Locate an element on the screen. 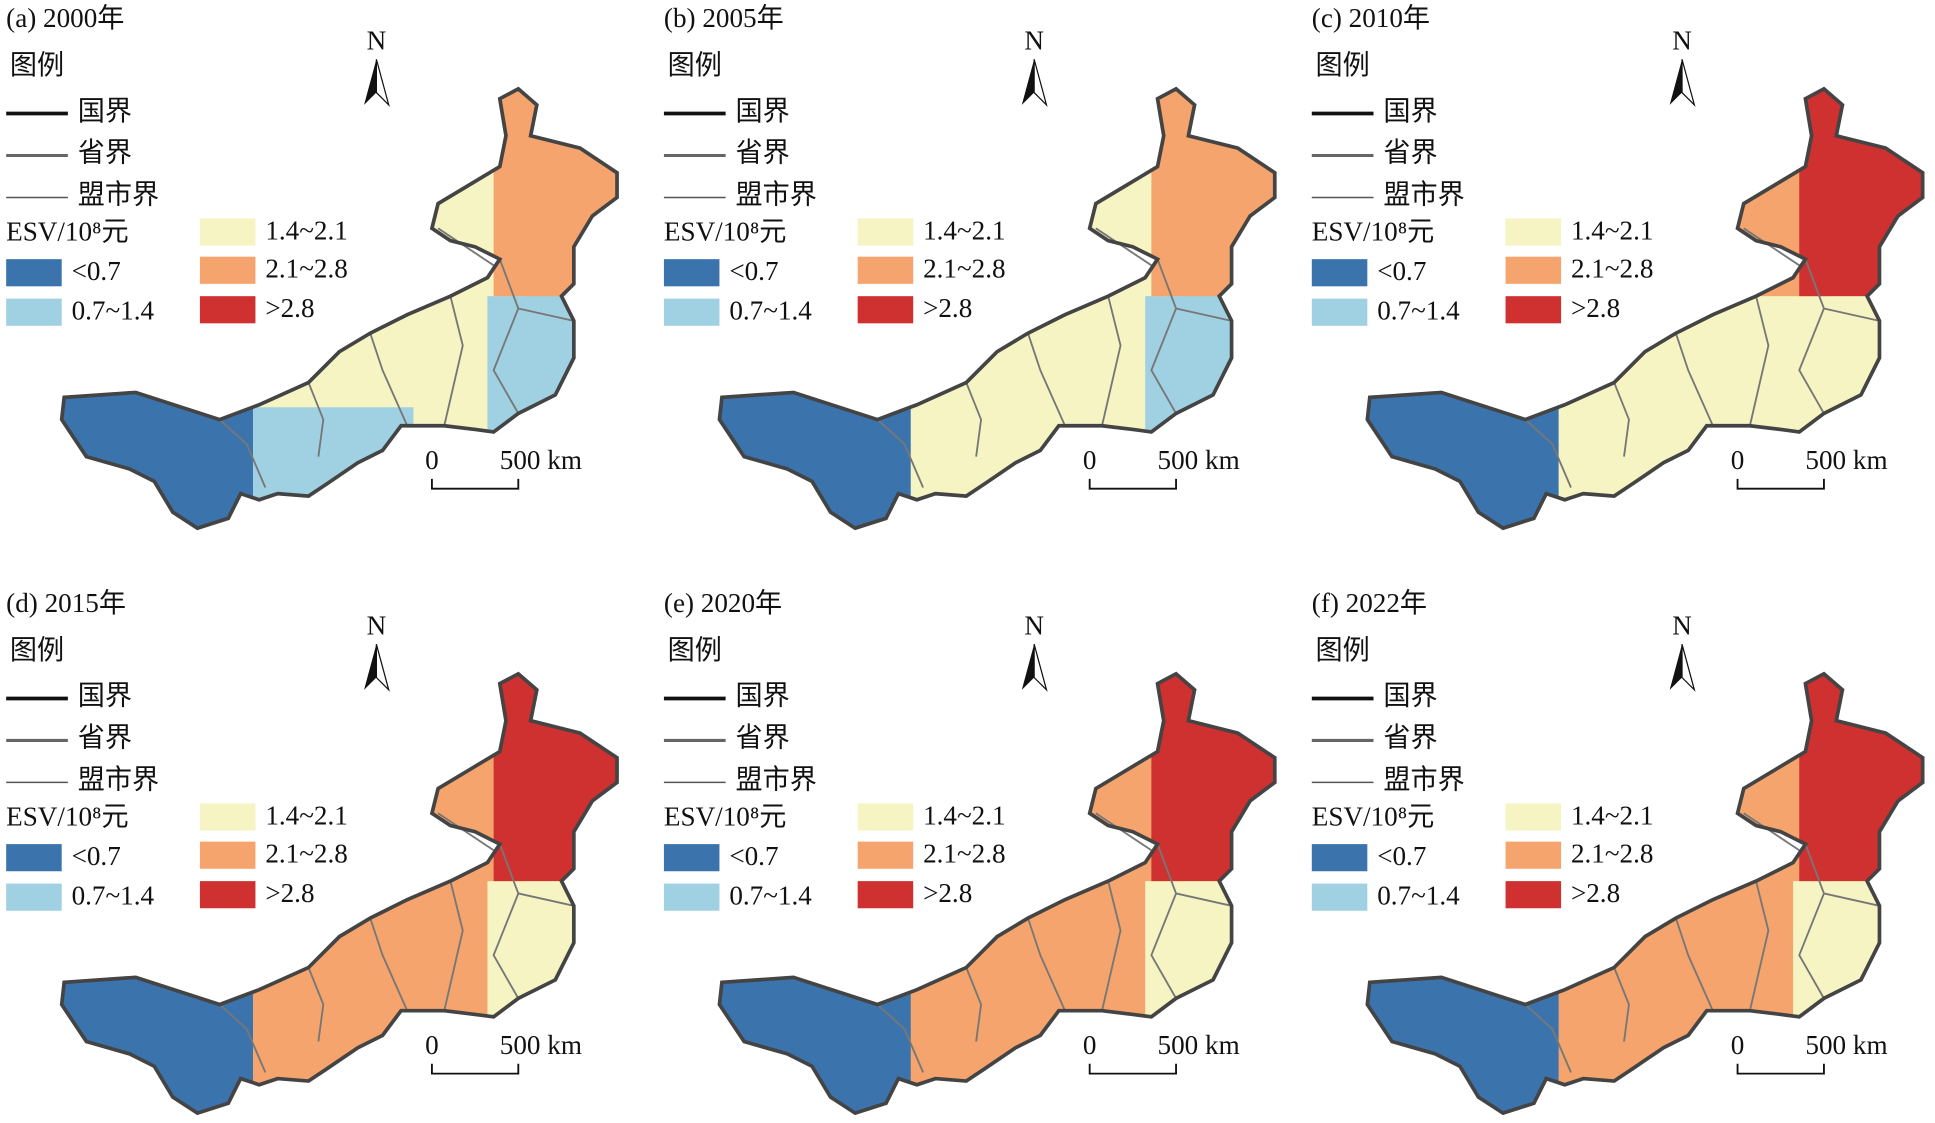 This screenshot has width=1935, height=1123. esv-label: ESV/10⁸元 is located at coordinates (67, 232).